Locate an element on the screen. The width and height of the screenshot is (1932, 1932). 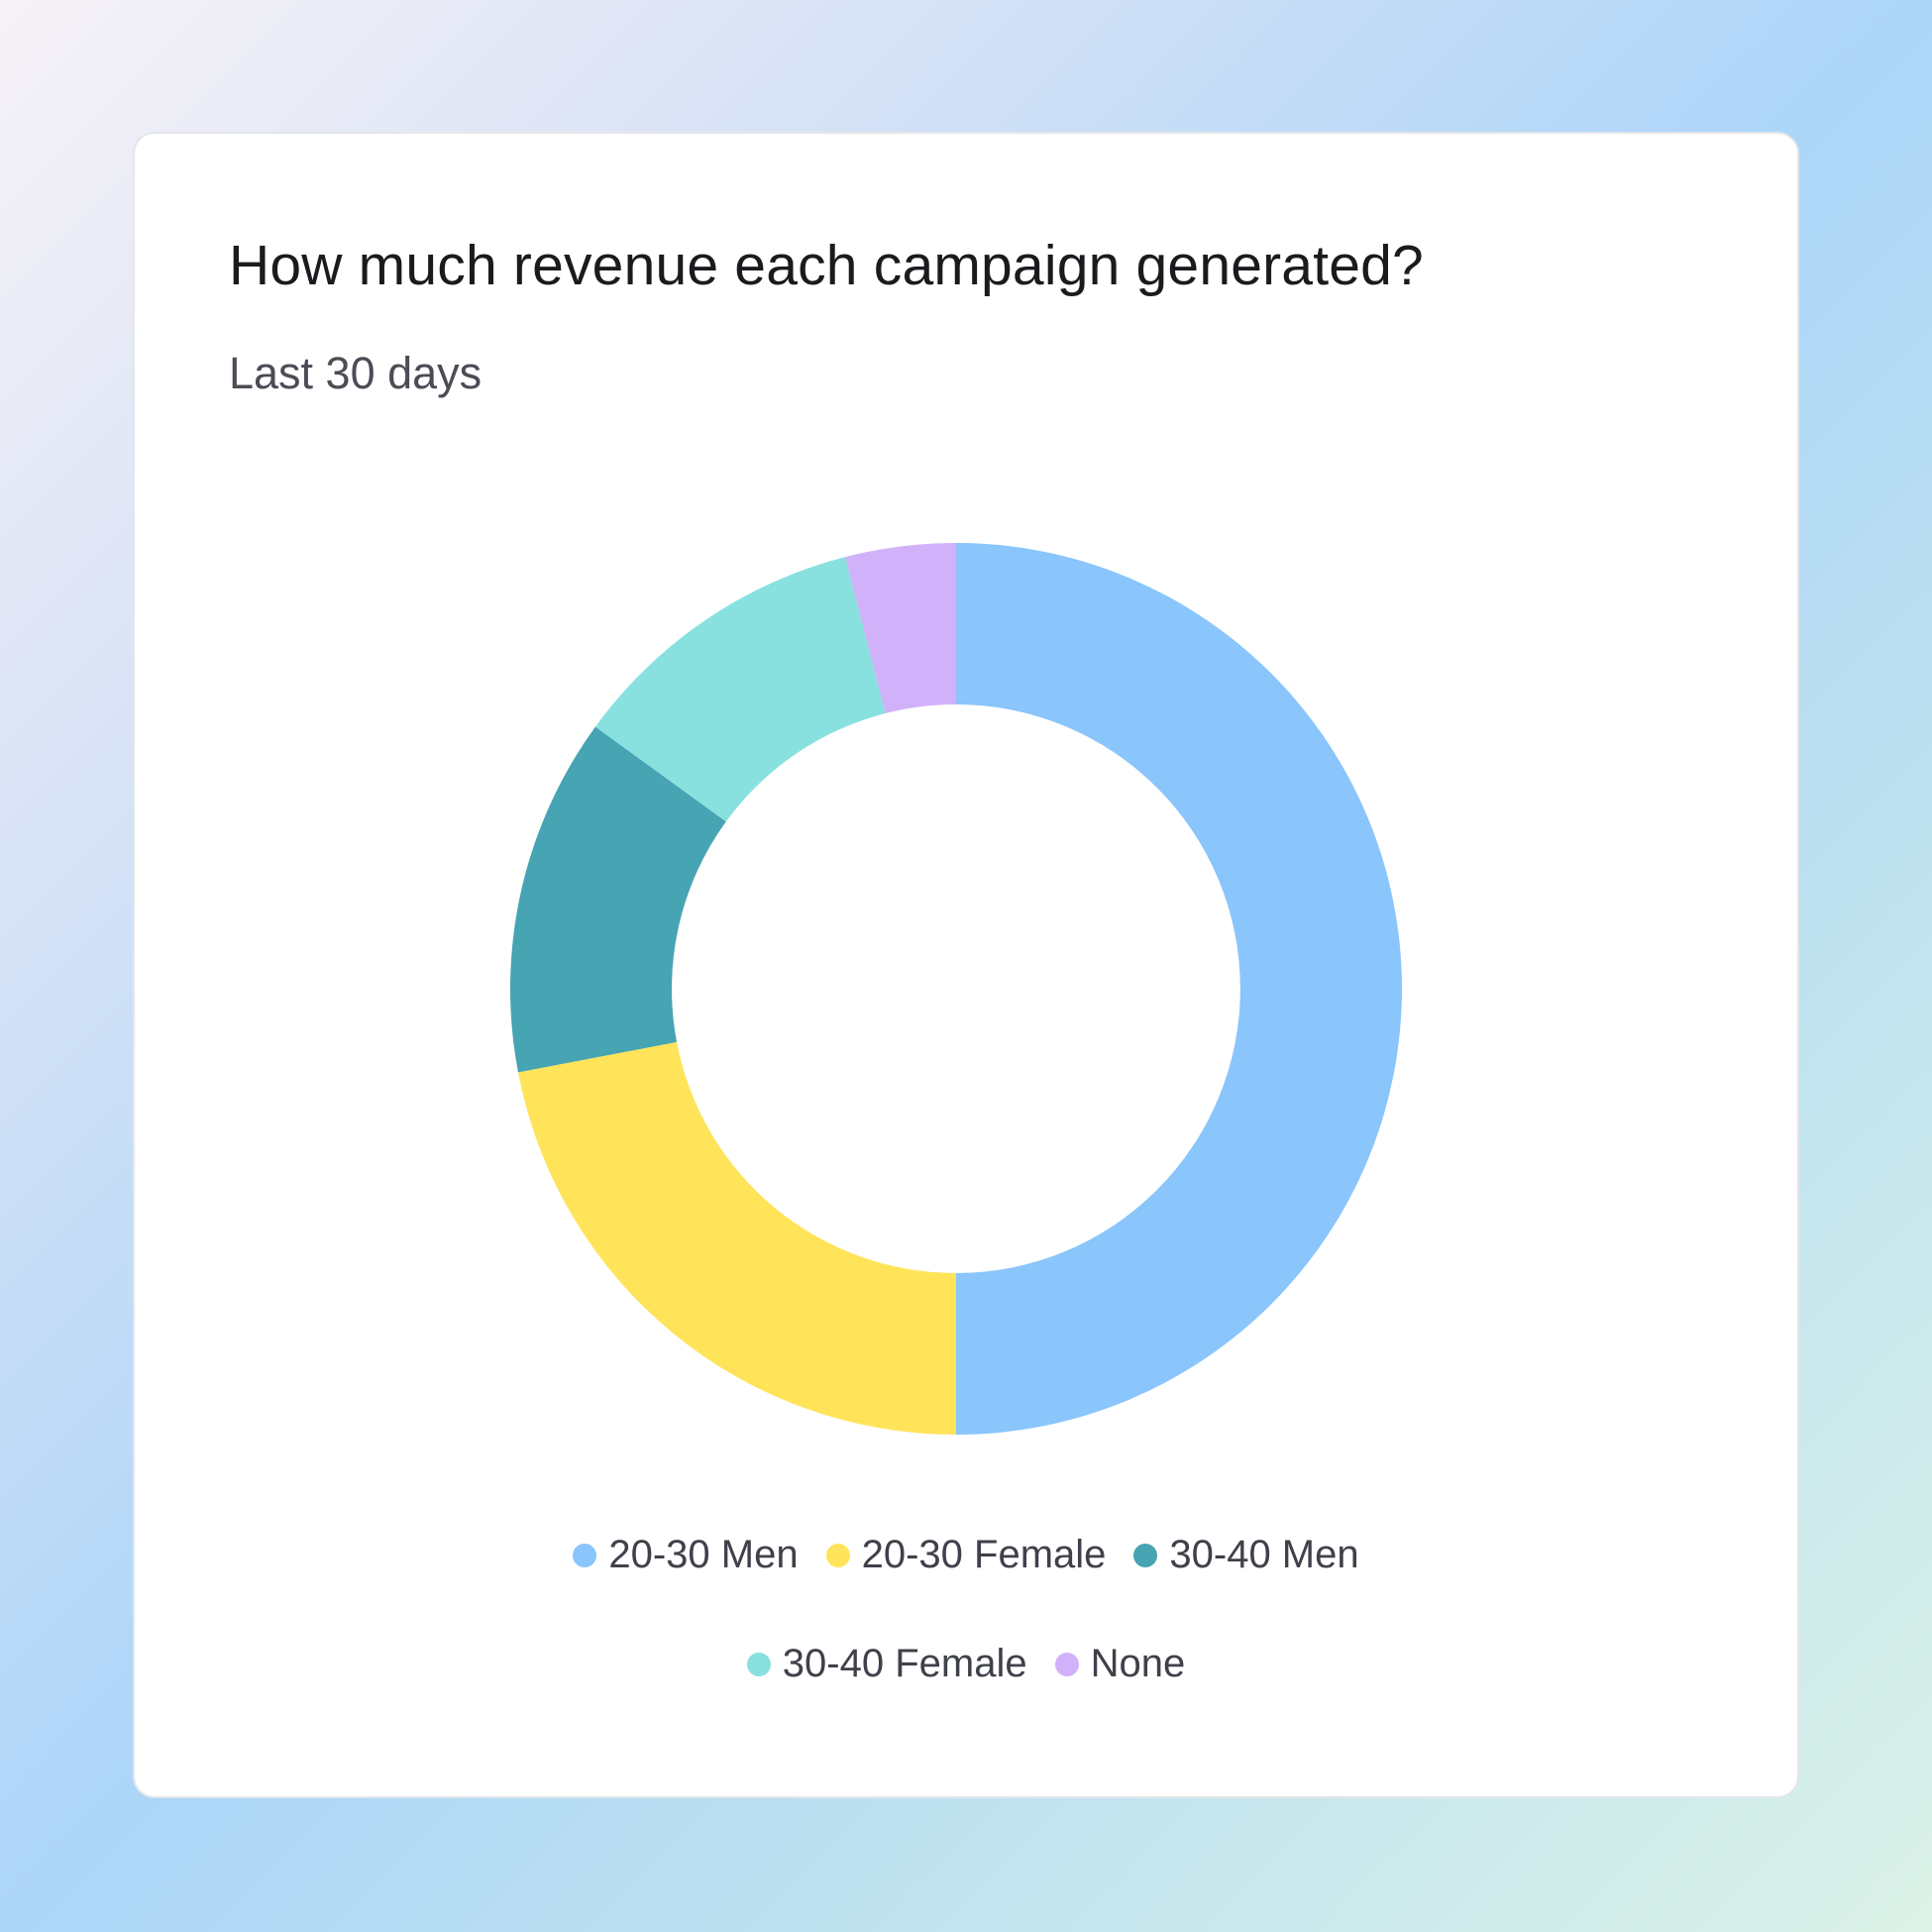
donut-slice-20-30-men is located at coordinates (1179, 989).